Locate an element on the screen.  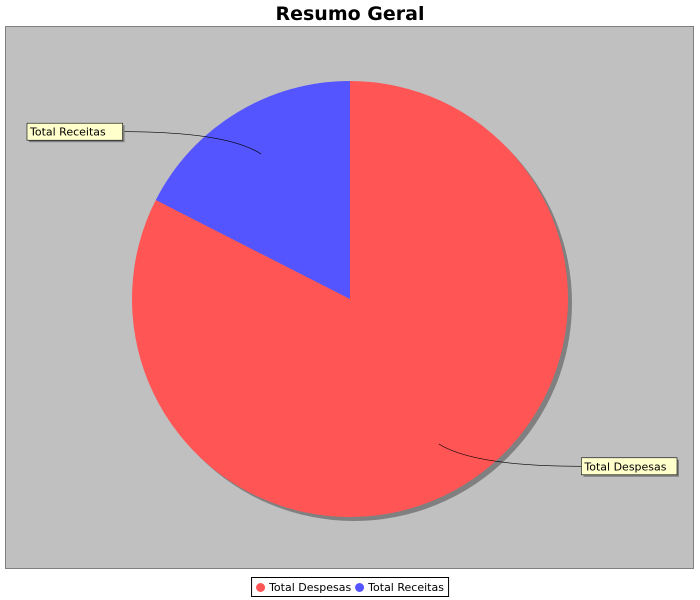
legend-swatch-total-despesas is located at coordinates (261, 587).